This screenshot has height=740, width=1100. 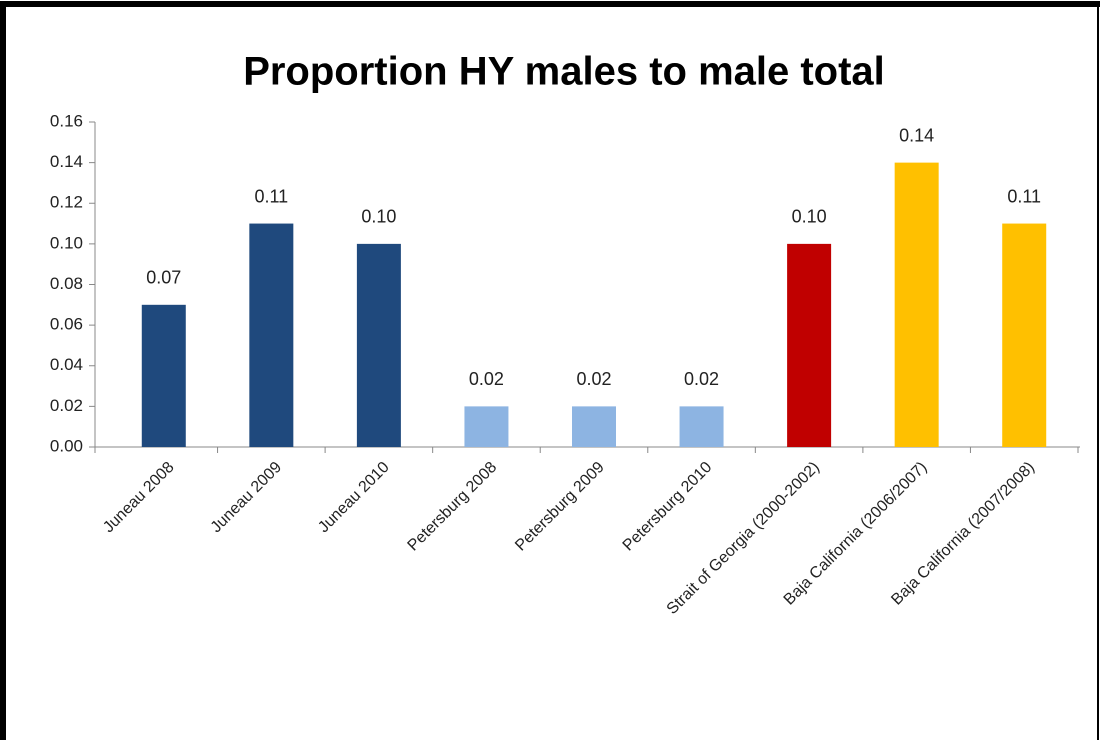 What do you see at coordinates (66, 242) in the screenshot?
I see `y-tick-label: 0.10` at bounding box center [66, 242].